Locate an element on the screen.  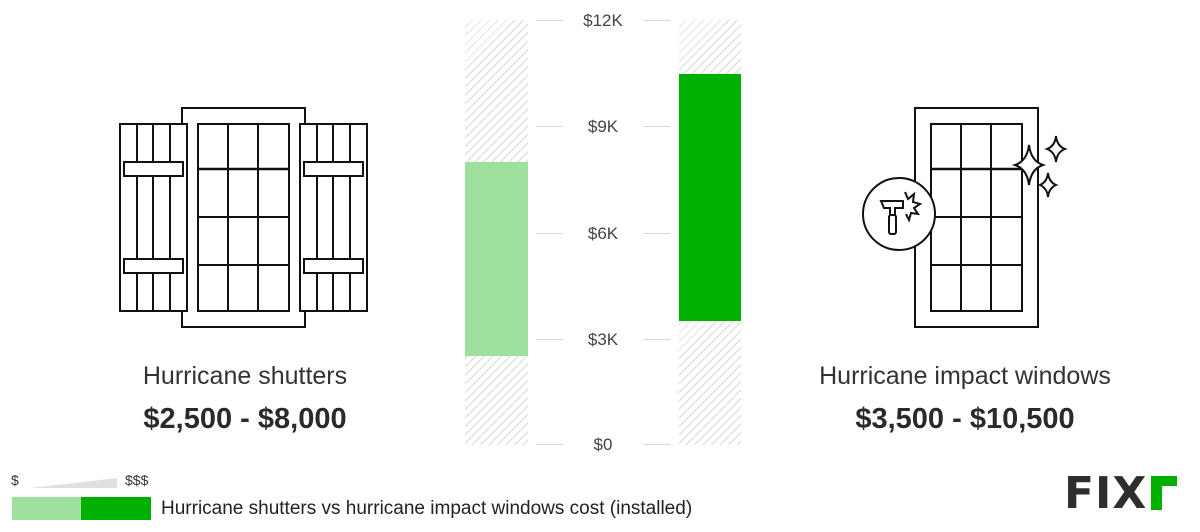
fixr-logo: FIX is located at coordinates (1121, 493).